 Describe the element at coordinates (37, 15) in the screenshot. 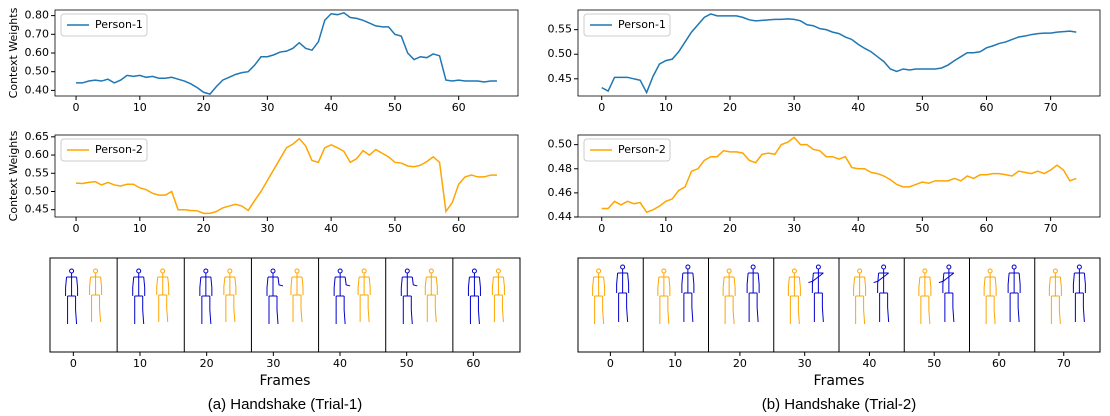

I see `y-tick-label: 0.80` at that location.